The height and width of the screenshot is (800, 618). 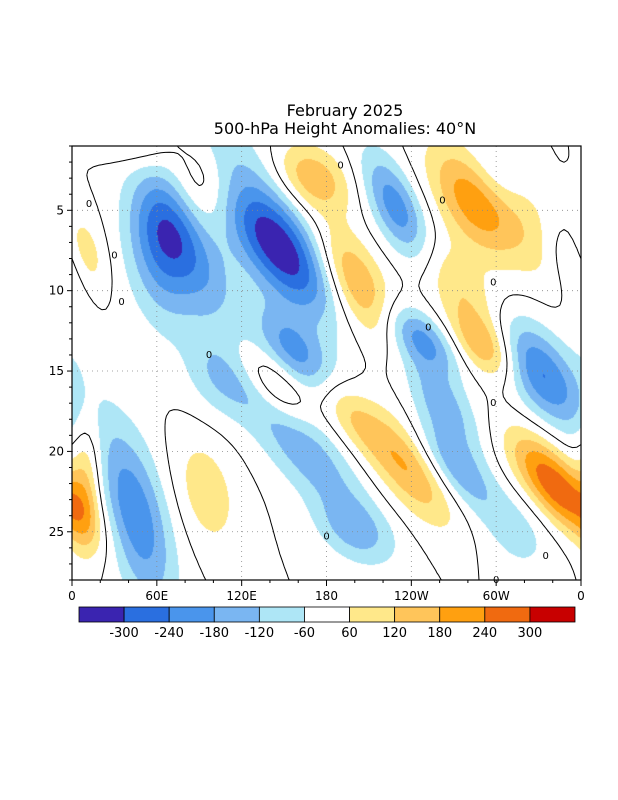 I want to click on y-tick-label: 5, so click(x=60, y=210).